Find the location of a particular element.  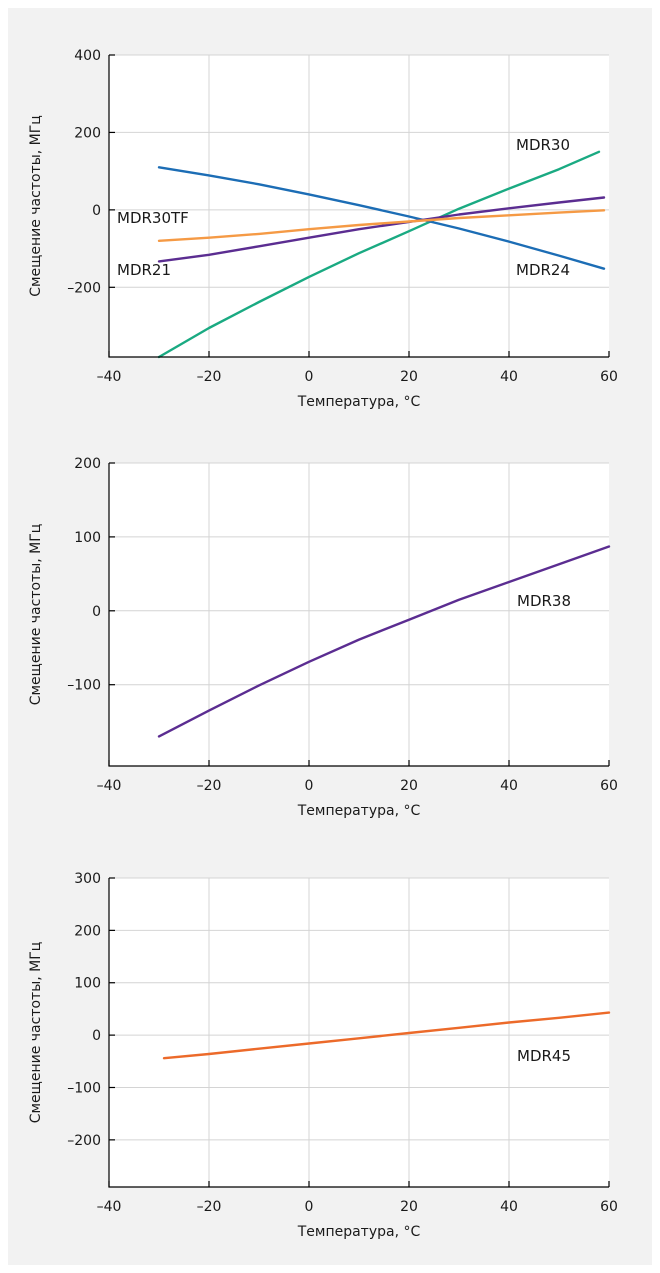

series-line-mdr21 is located at coordinates (381, 229).